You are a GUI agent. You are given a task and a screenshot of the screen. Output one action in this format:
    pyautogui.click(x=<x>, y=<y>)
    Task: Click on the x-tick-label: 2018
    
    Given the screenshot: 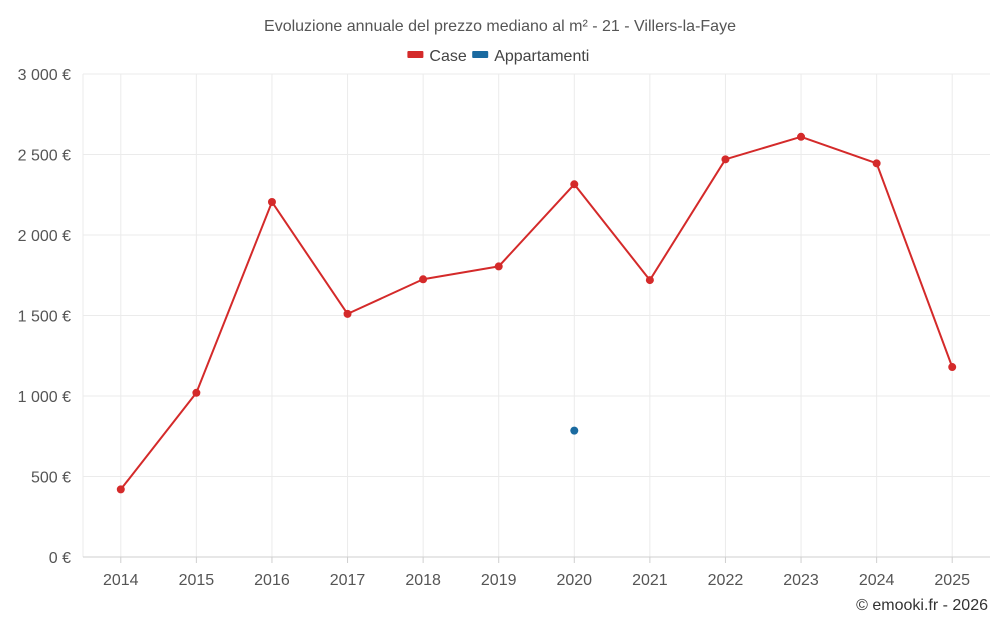 What is the action you would take?
    pyautogui.click(x=423, y=580)
    